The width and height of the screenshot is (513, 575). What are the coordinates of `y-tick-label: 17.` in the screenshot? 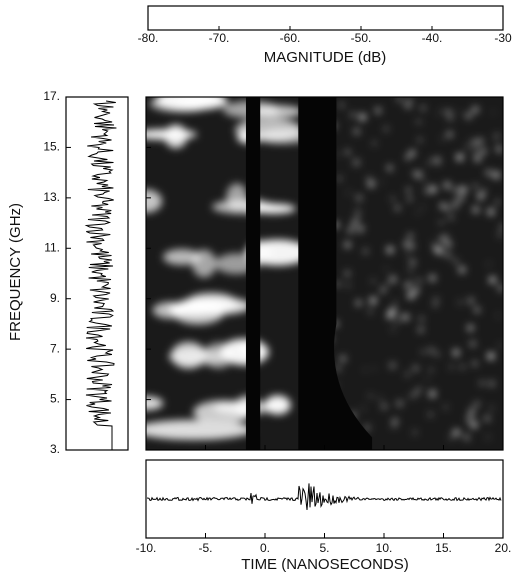 It's located at (51, 96).